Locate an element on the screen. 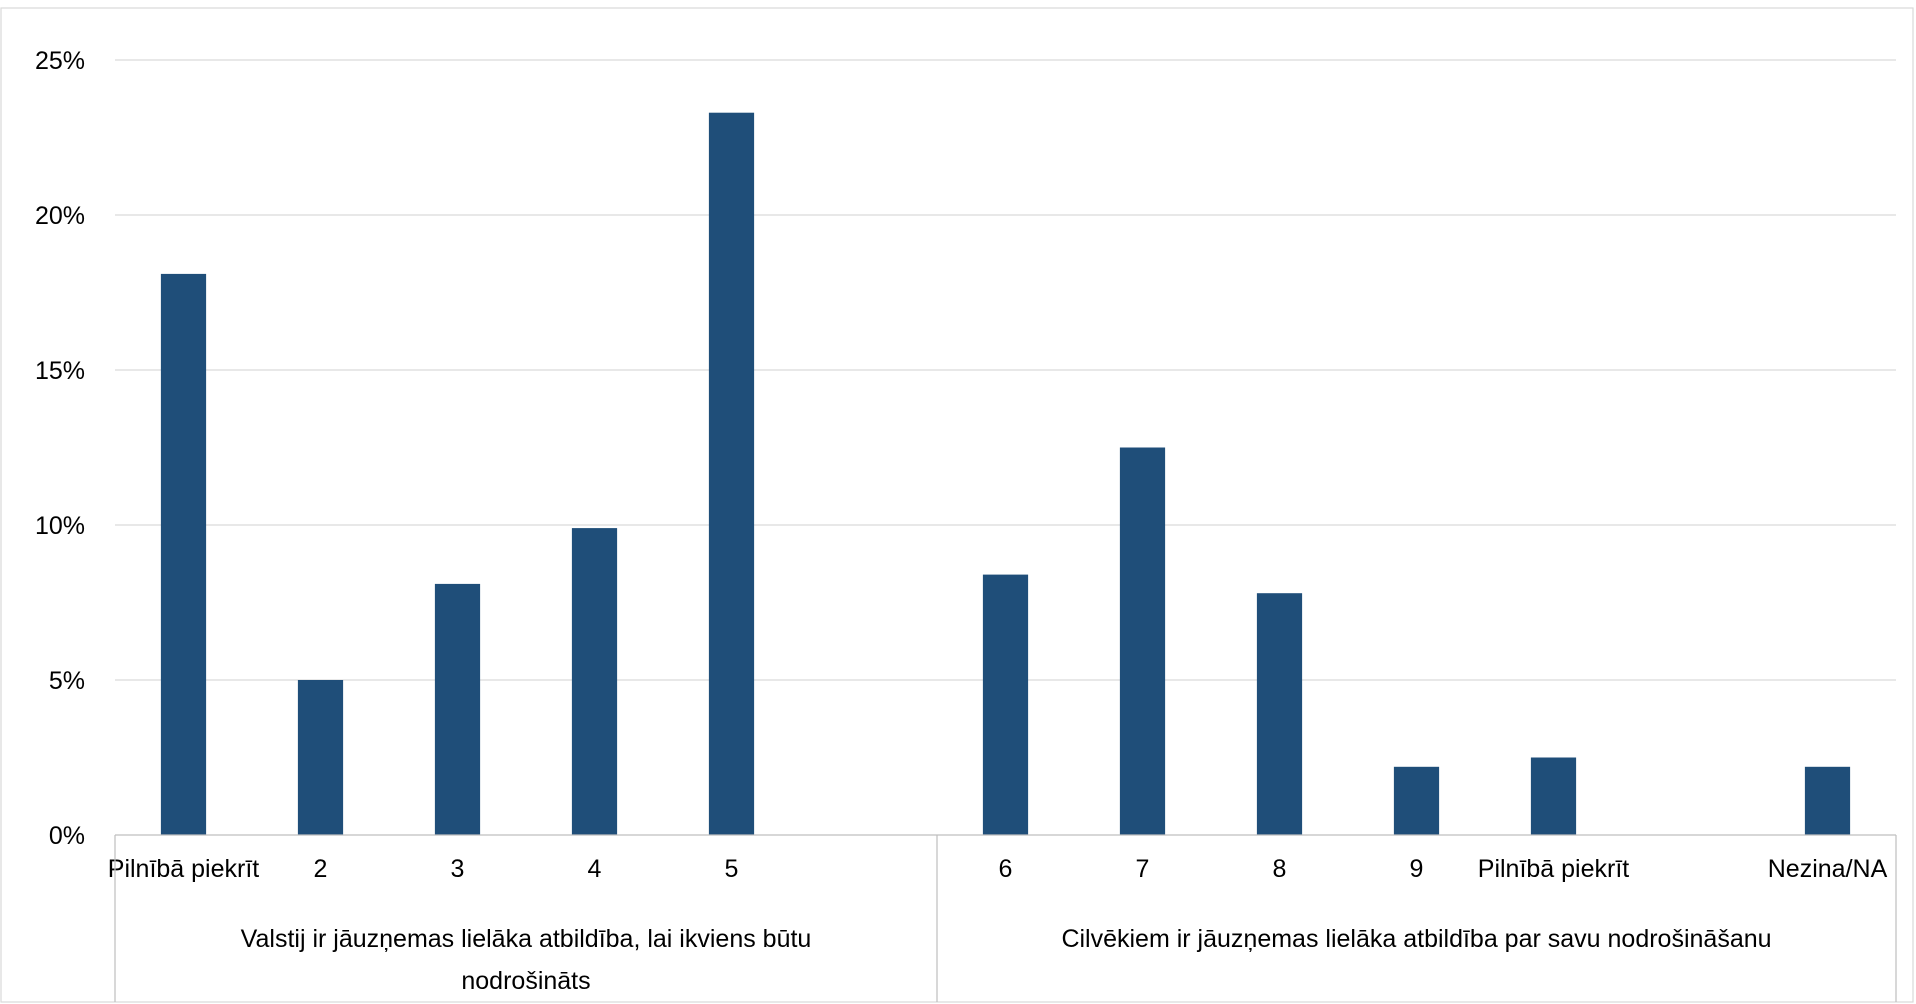 The image size is (1916, 1004). x-tick-label: 5 is located at coordinates (732, 869).